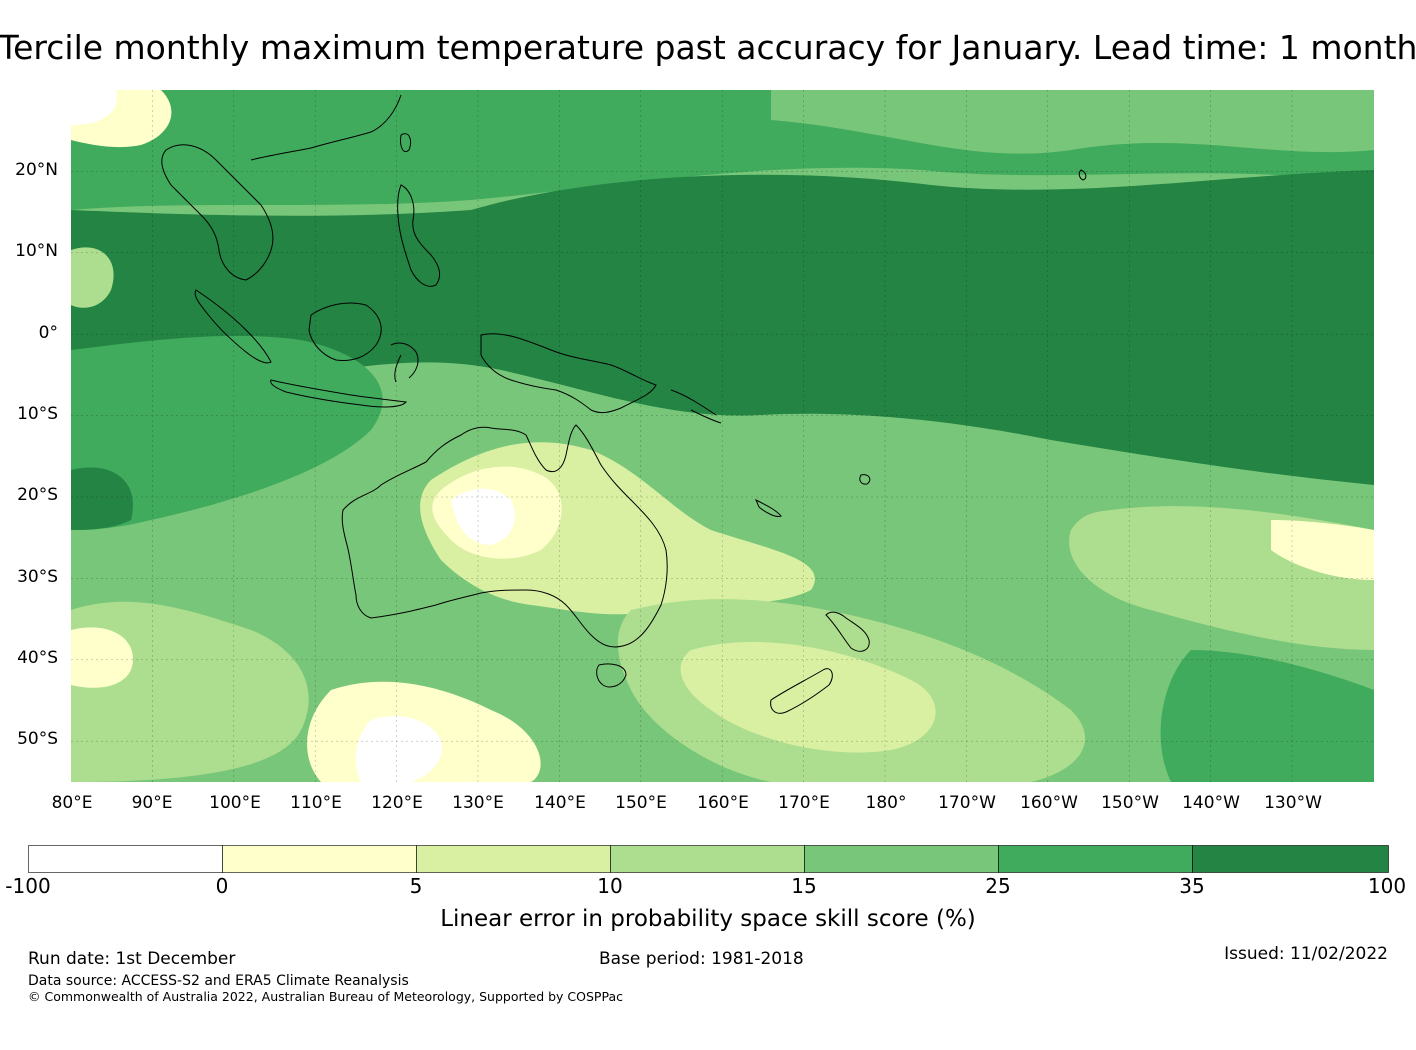  Describe the element at coordinates (235, 803) in the screenshot. I see `lon-label: 100°E` at that location.